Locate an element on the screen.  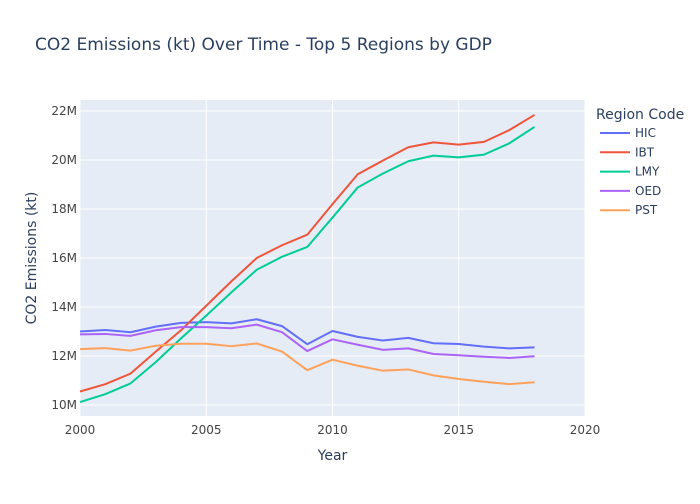
y-tick-label: 20M is located at coordinates (64, 160).